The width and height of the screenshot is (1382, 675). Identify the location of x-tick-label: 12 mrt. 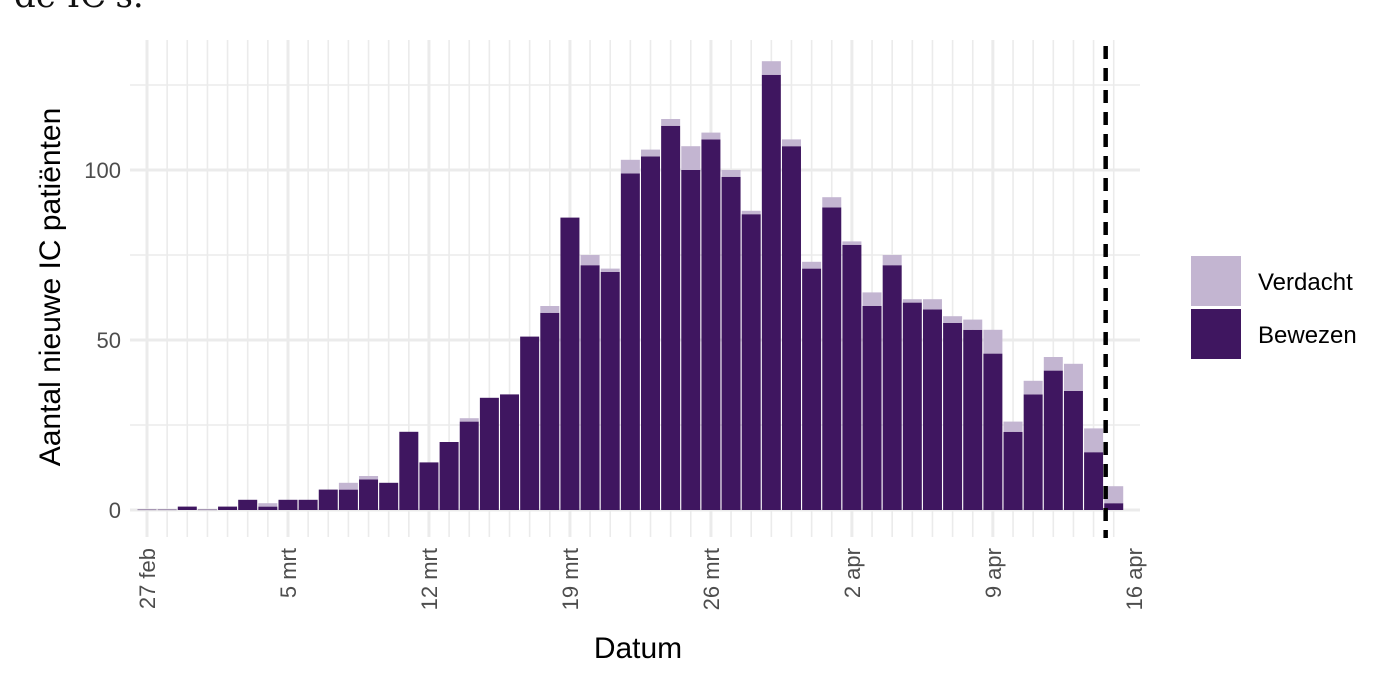
(429, 579).